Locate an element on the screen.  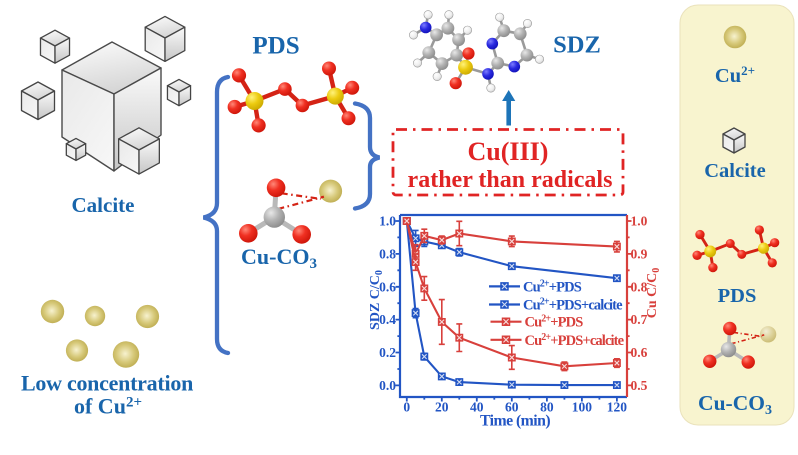
svg-text: 0.0 is located at coordinates (387, 385).